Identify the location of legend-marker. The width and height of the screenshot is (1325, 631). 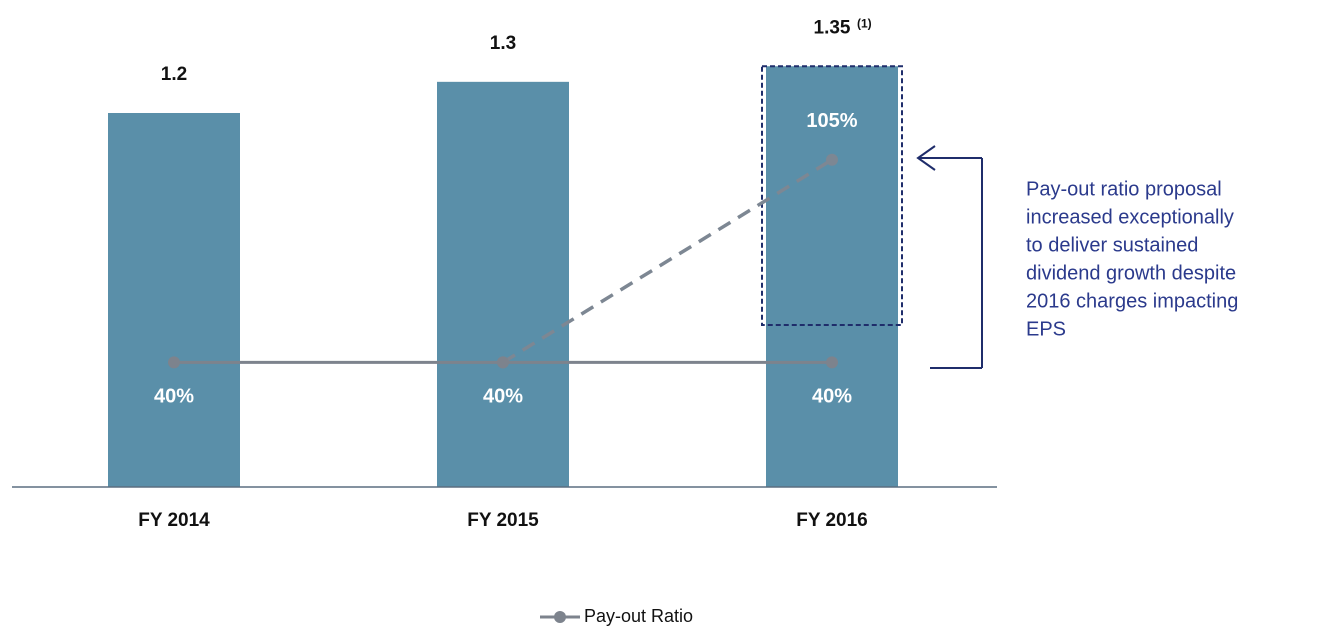
(560, 617).